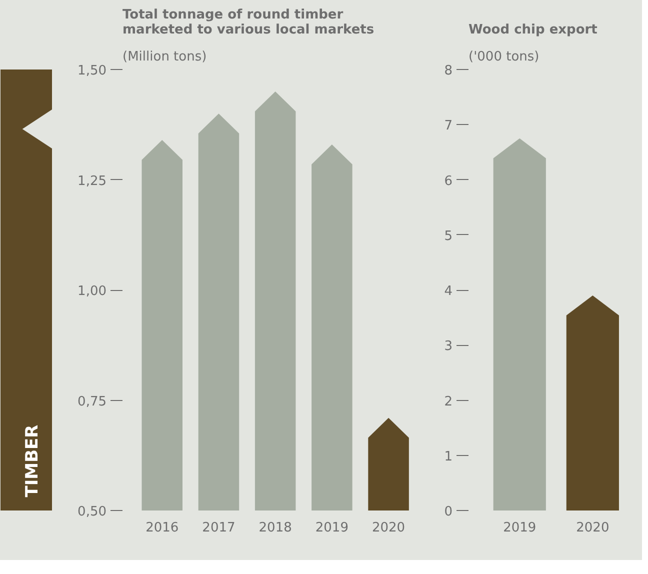 The width and height of the screenshot is (648, 574). What do you see at coordinates (162, 528) in the screenshot?
I see `x-tick-label: 2016` at bounding box center [162, 528].